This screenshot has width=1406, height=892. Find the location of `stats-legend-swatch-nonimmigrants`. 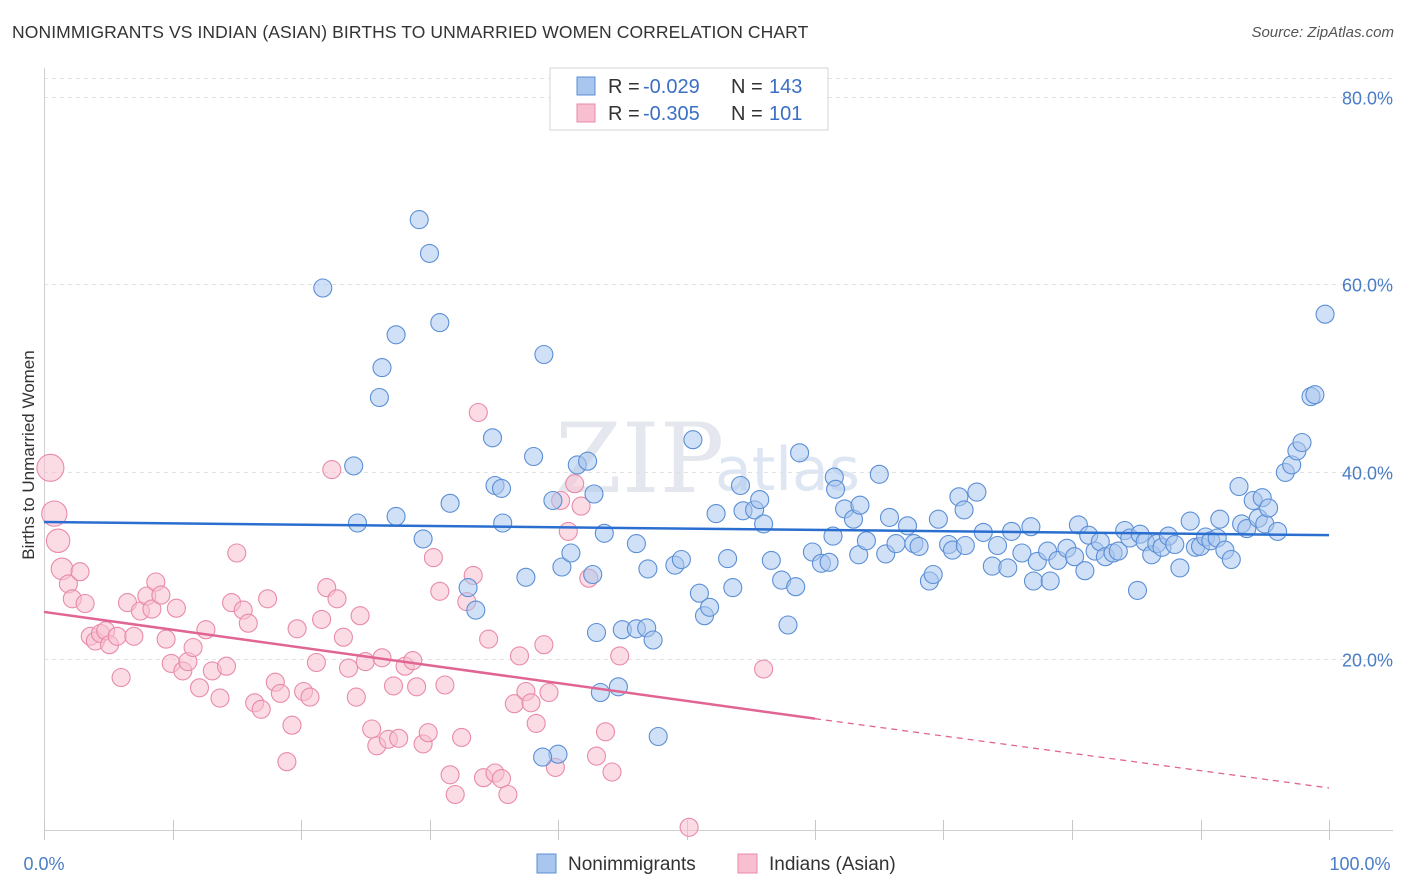

stats-legend-swatch-nonimmigrants is located at coordinates (586, 86).